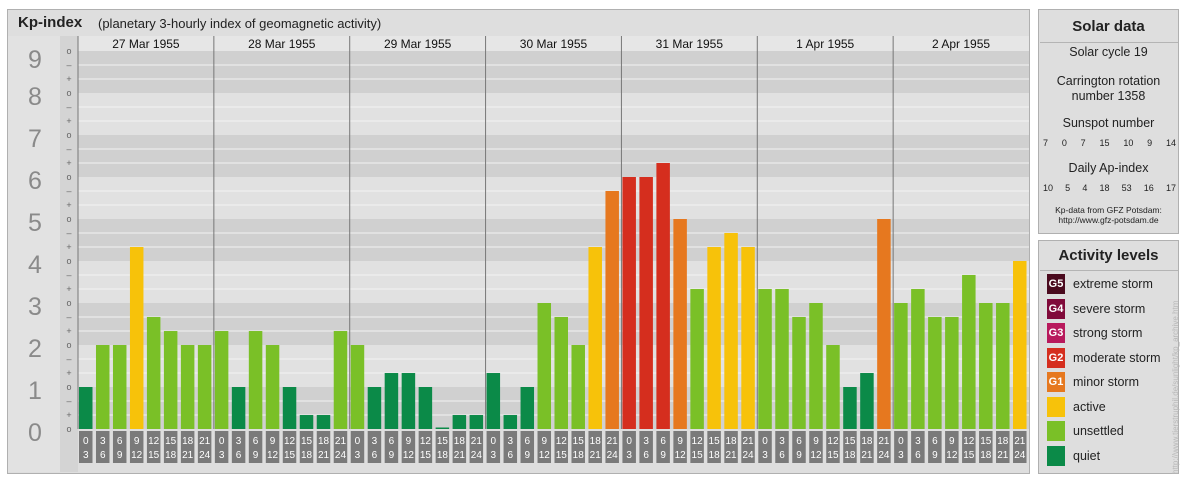 This screenshot has width=1184, height=480. Describe the element at coordinates (935, 441) in the screenshot. I see `interval-start-label: 6` at that location.